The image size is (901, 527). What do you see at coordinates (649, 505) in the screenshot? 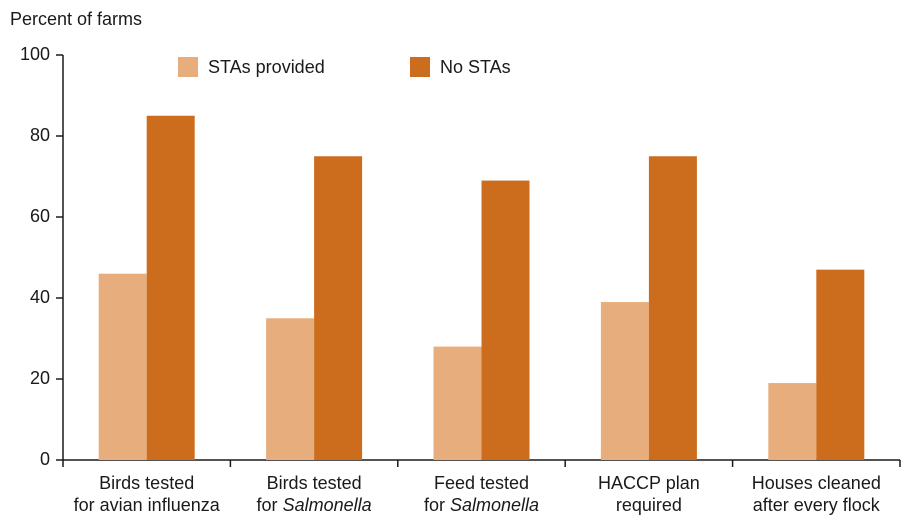
I see `x-tick-label-part: required` at bounding box center [649, 505].